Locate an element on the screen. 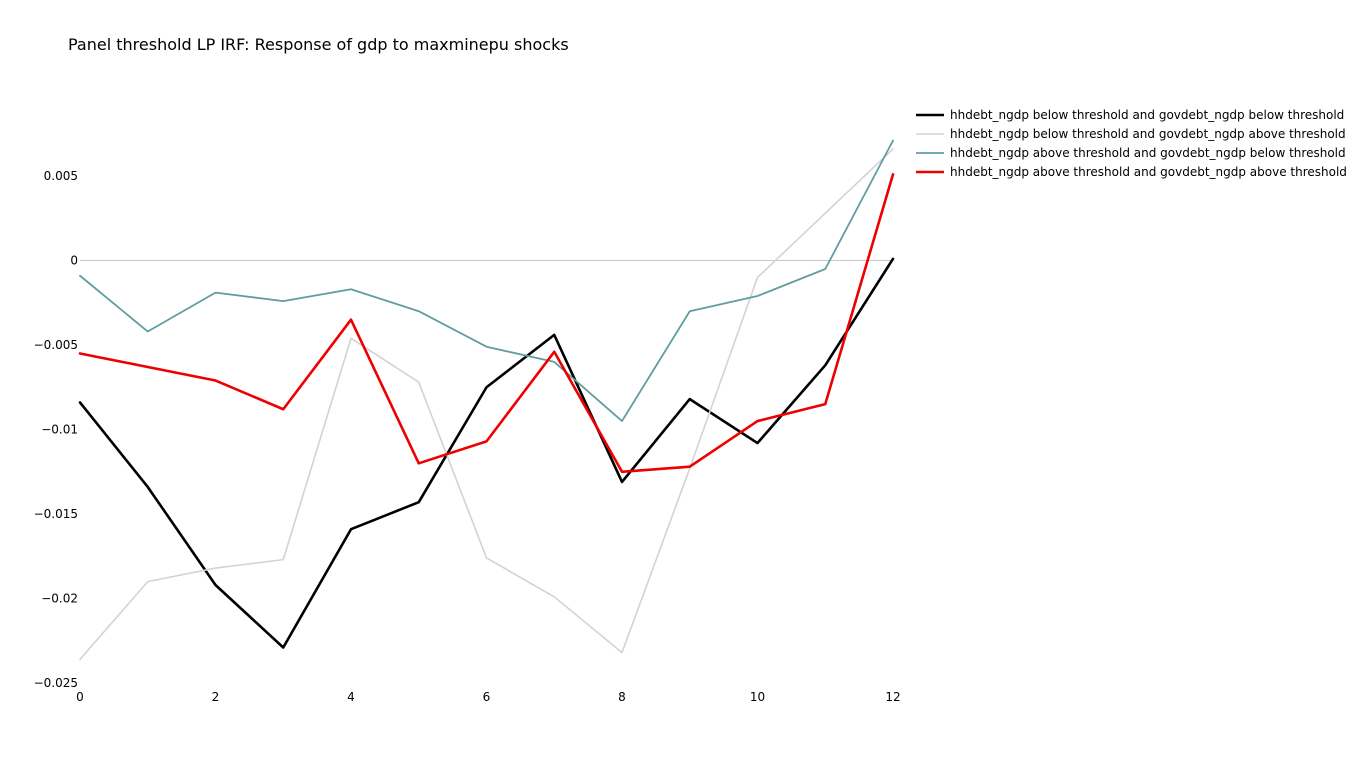  x-tick-label: 6 is located at coordinates (487, 697).